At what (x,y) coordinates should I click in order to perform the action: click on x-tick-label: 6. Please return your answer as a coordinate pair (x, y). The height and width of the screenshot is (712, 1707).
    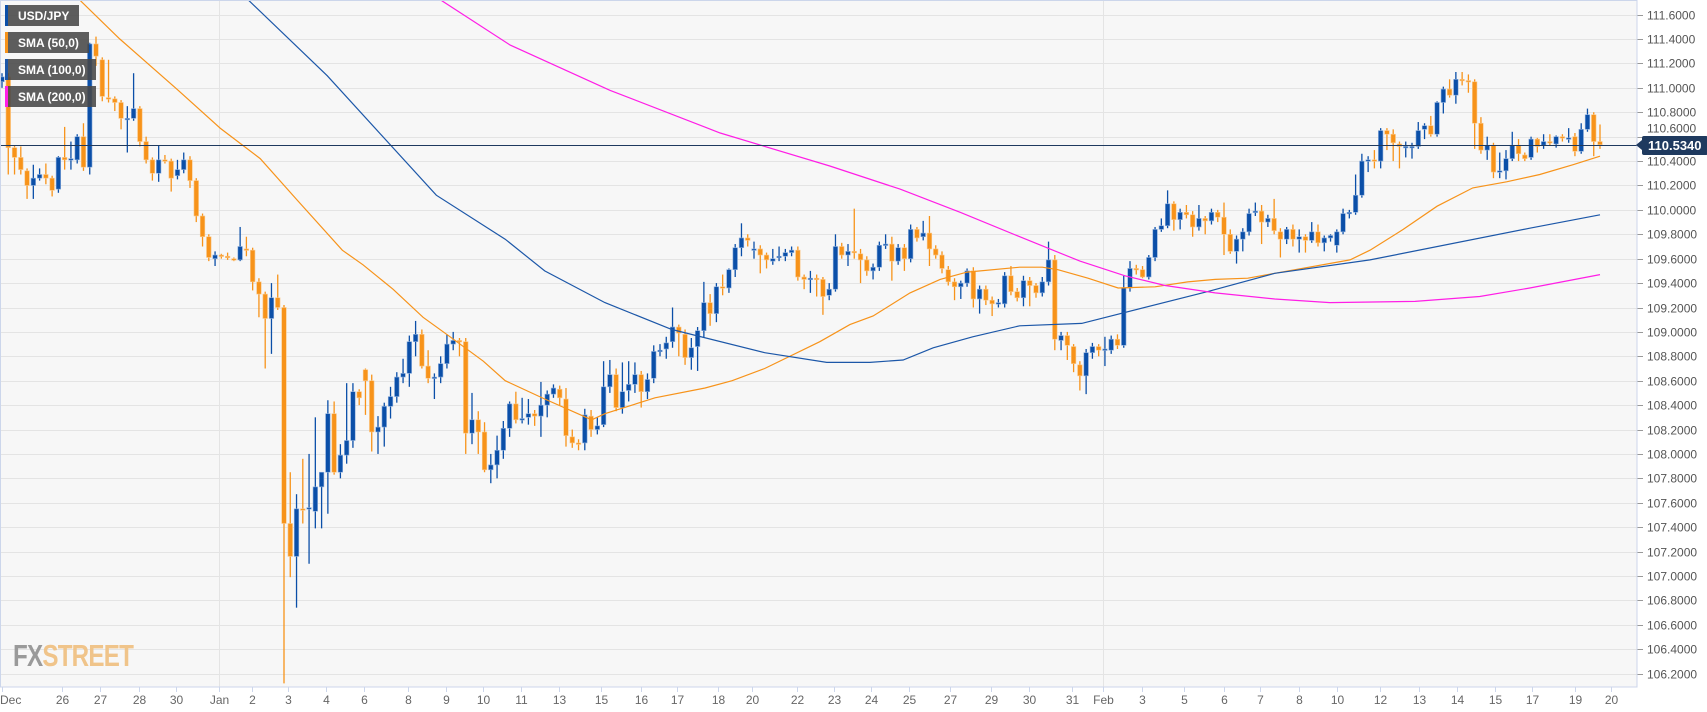
    Looking at the image, I should click on (1224, 700).